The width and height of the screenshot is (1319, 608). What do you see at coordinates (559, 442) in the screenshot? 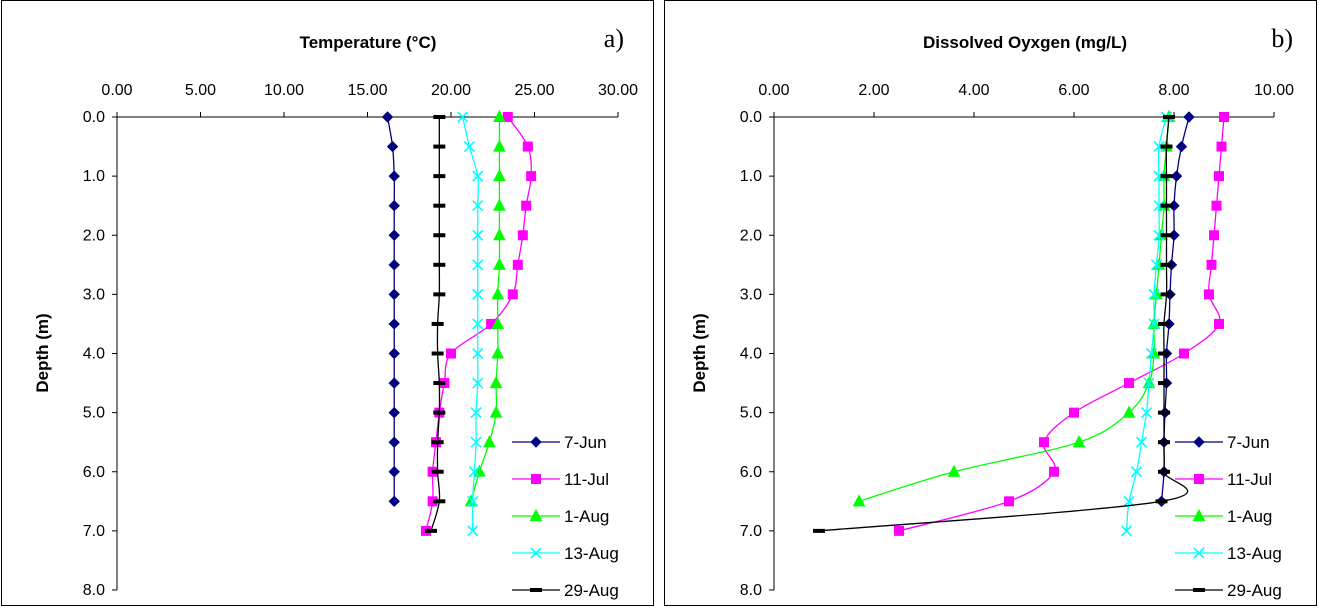
I see `legend-temp-7-jun: 7-Jun` at bounding box center [559, 442].